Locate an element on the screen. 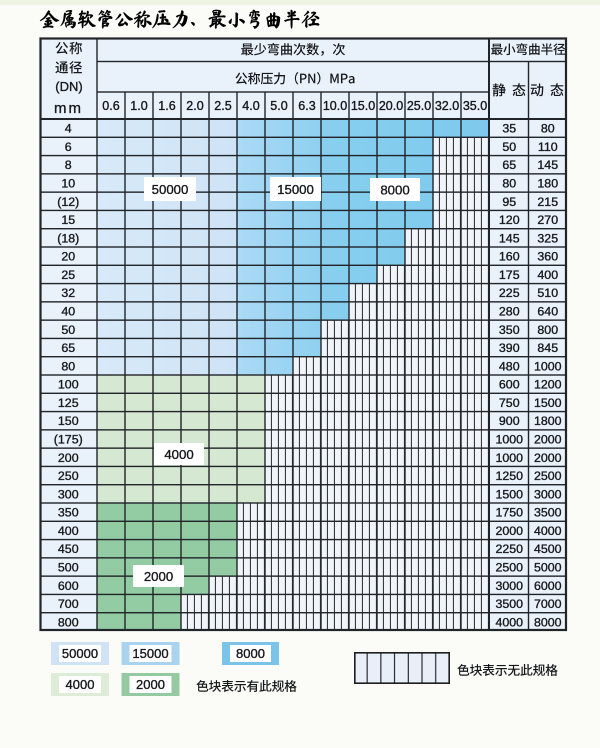 The width and height of the screenshot is (600, 748). svg-text: 900 is located at coordinates (509, 421).